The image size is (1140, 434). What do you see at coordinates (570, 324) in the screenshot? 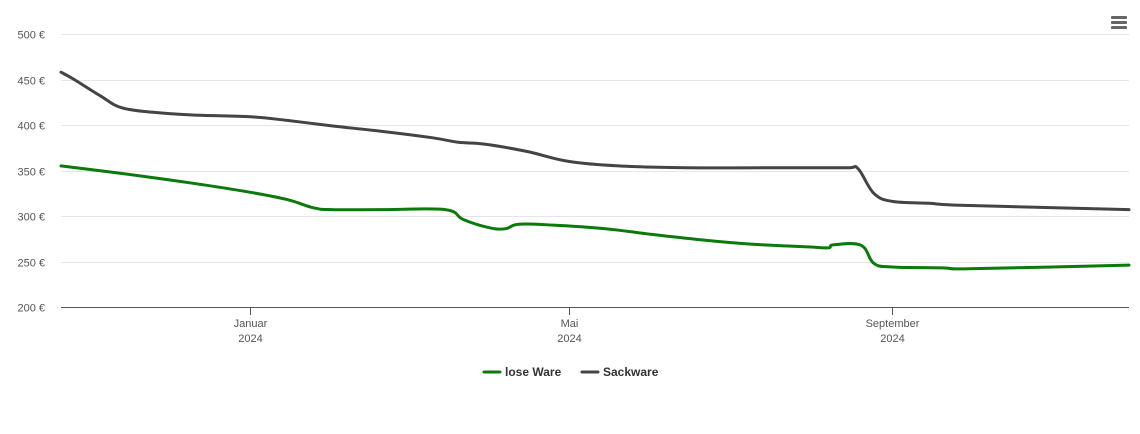
I see `x-tick-label-month: Mai` at bounding box center [570, 324].